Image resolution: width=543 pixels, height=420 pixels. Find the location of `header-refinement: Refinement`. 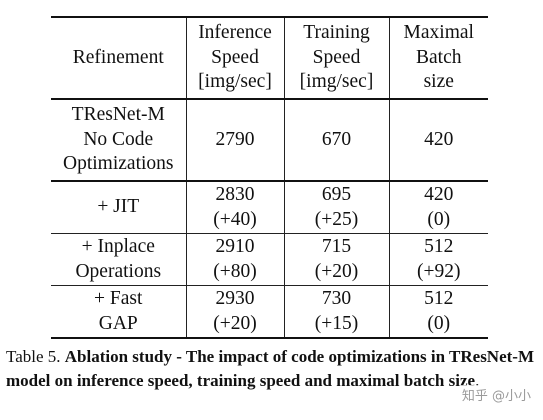

header-refinement: Refinement is located at coordinates (118, 57).